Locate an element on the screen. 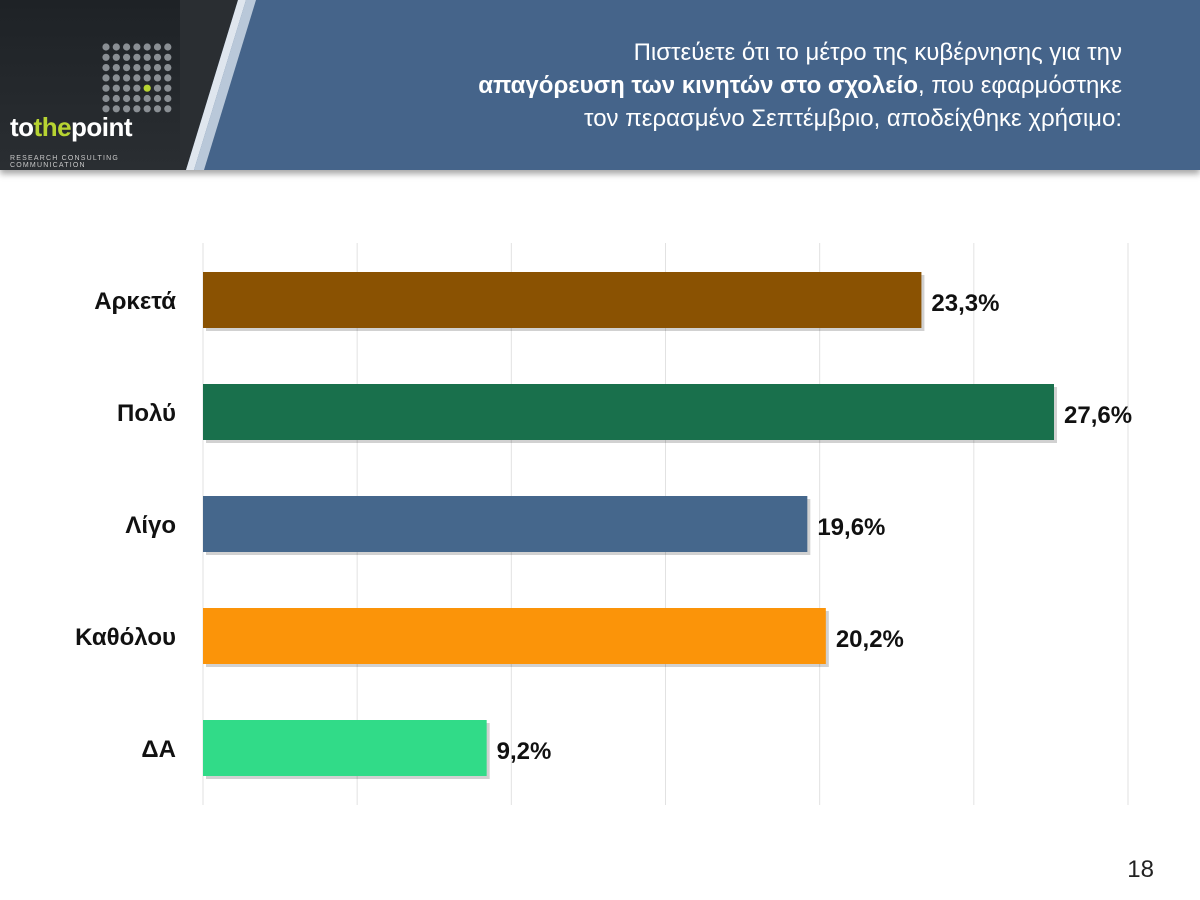  value-label: 9,2% is located at coordinates (524, 751).